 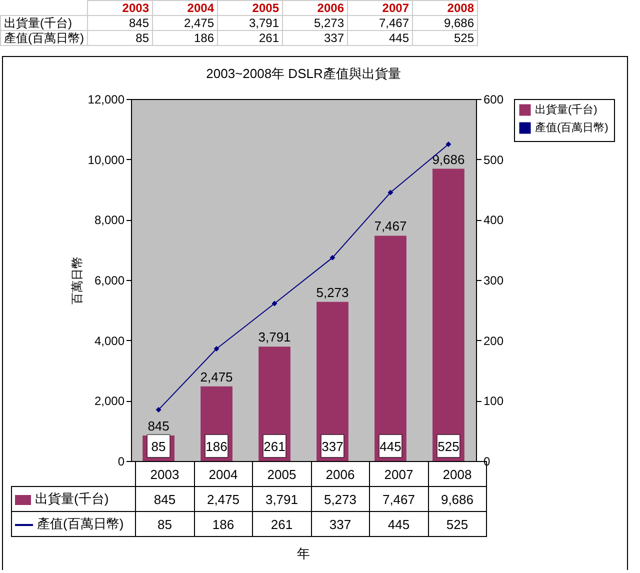 What do you see at coordinates (494, 341) in the screenshot?
I see `y2-tick-label: 200` at bounding box center [494, 341].